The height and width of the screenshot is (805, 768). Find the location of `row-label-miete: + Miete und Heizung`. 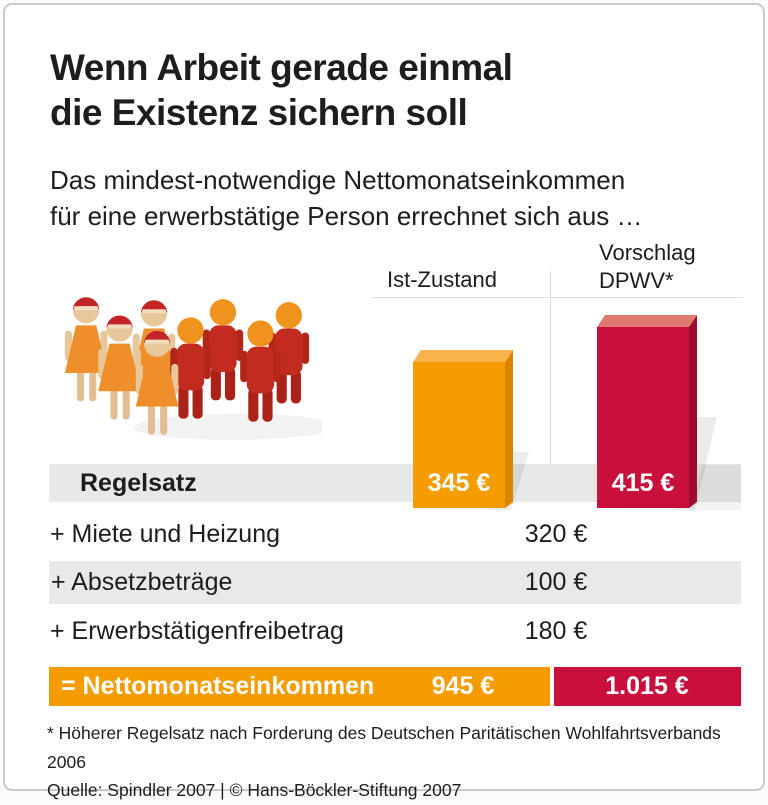

row-label-miete: + Miete und Heizung is located at coordinates (165, 534).